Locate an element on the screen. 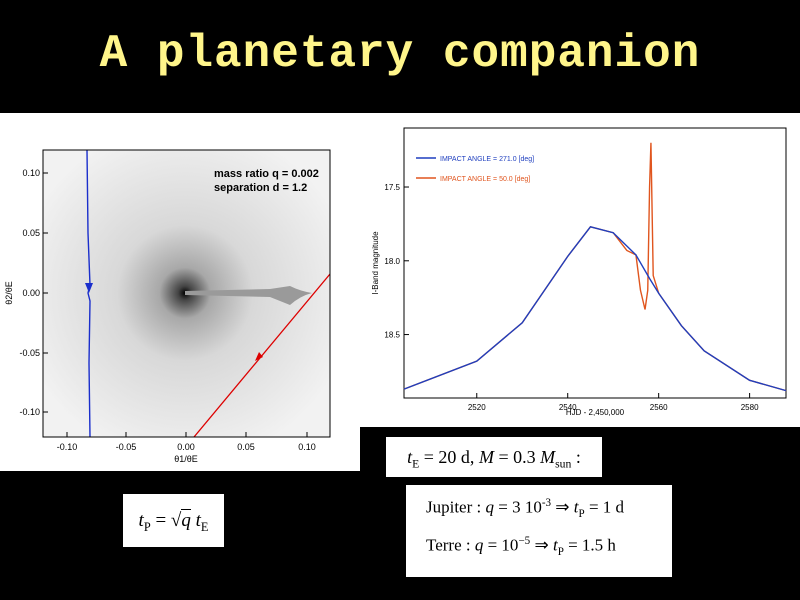 The height and width of the screenshot is (600, 800). y-tick-label: 0.10 is located at coordinates (31, 173).